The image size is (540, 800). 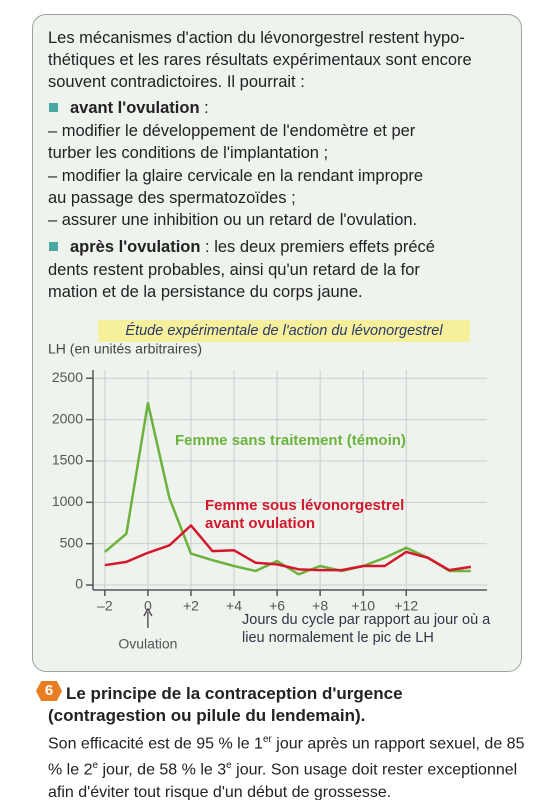 I want to click on y-tick-label: 2500, so click(x=67, y=377).